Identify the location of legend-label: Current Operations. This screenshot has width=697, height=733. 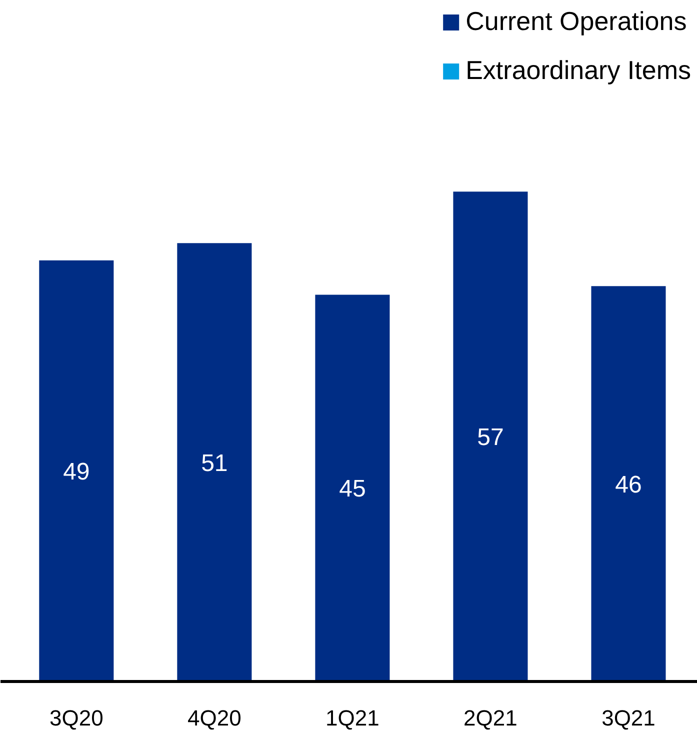
(576, 21).